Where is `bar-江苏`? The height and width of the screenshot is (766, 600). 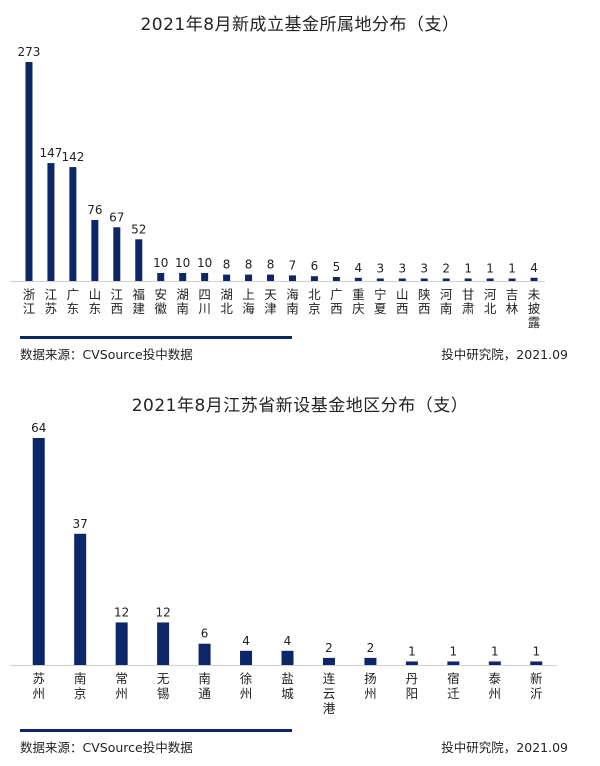 bar-江苏 is located at coordinates (51, 222).